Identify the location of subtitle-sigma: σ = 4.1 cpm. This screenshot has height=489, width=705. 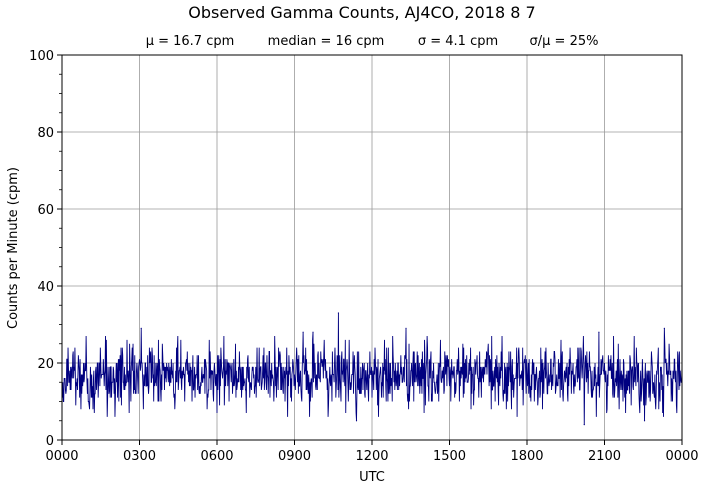
(458, 41).